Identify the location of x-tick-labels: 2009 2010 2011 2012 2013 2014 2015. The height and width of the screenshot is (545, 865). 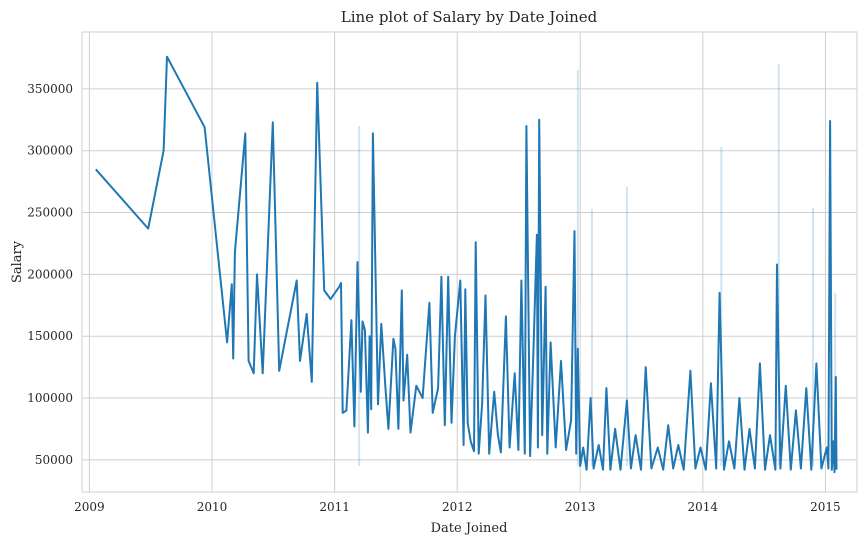
(457, 507).